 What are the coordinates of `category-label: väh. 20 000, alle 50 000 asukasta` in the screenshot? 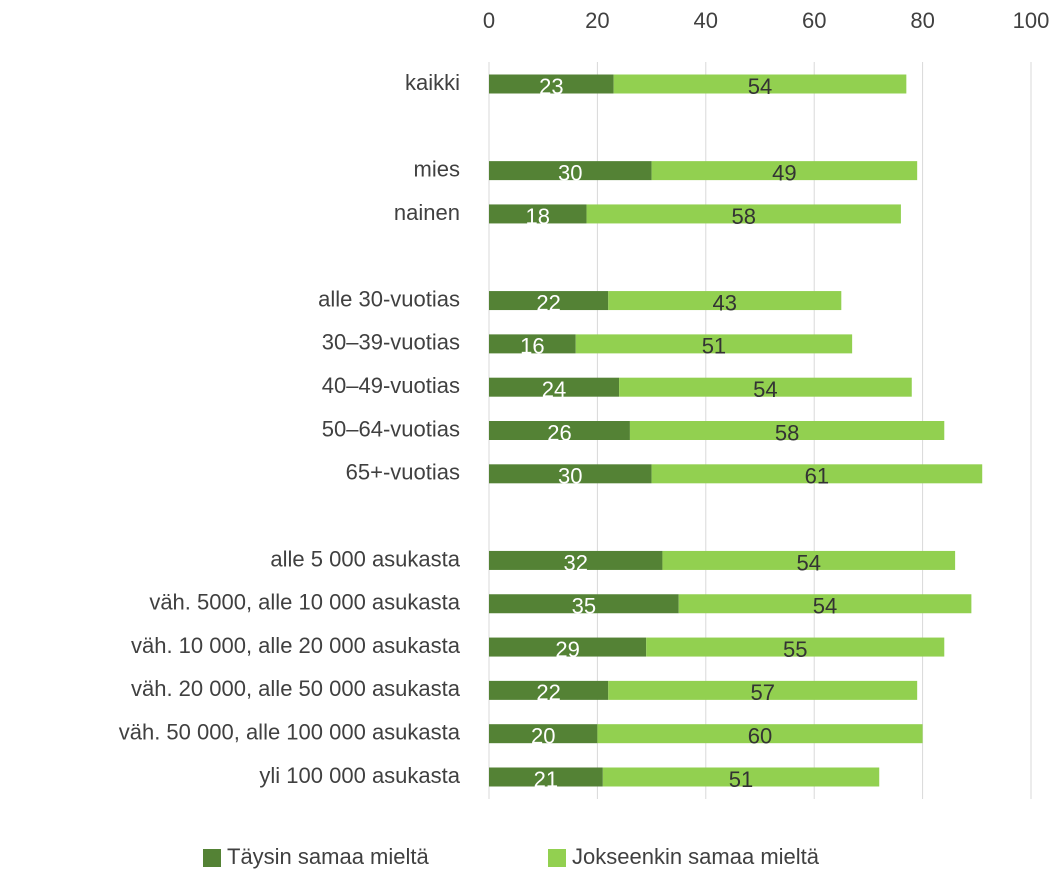 It's located at (296, 688).